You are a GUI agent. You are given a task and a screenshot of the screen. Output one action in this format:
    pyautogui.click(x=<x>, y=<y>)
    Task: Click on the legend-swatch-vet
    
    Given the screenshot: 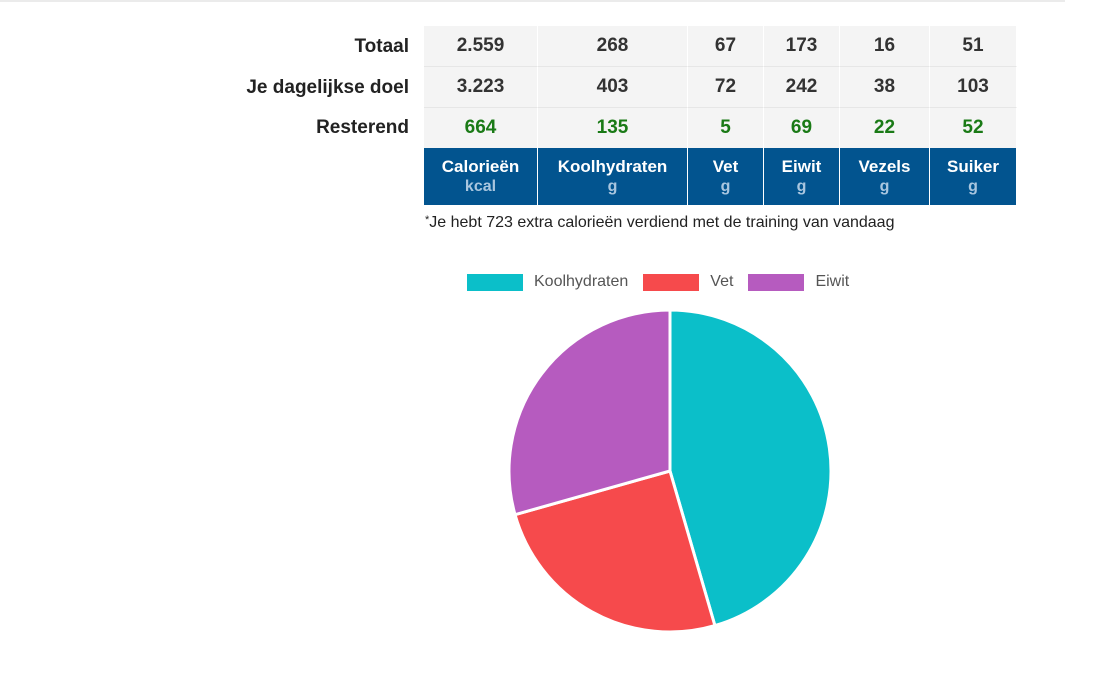 What is the action you would take?
    pyautogui.click(x=671, y=282)
    